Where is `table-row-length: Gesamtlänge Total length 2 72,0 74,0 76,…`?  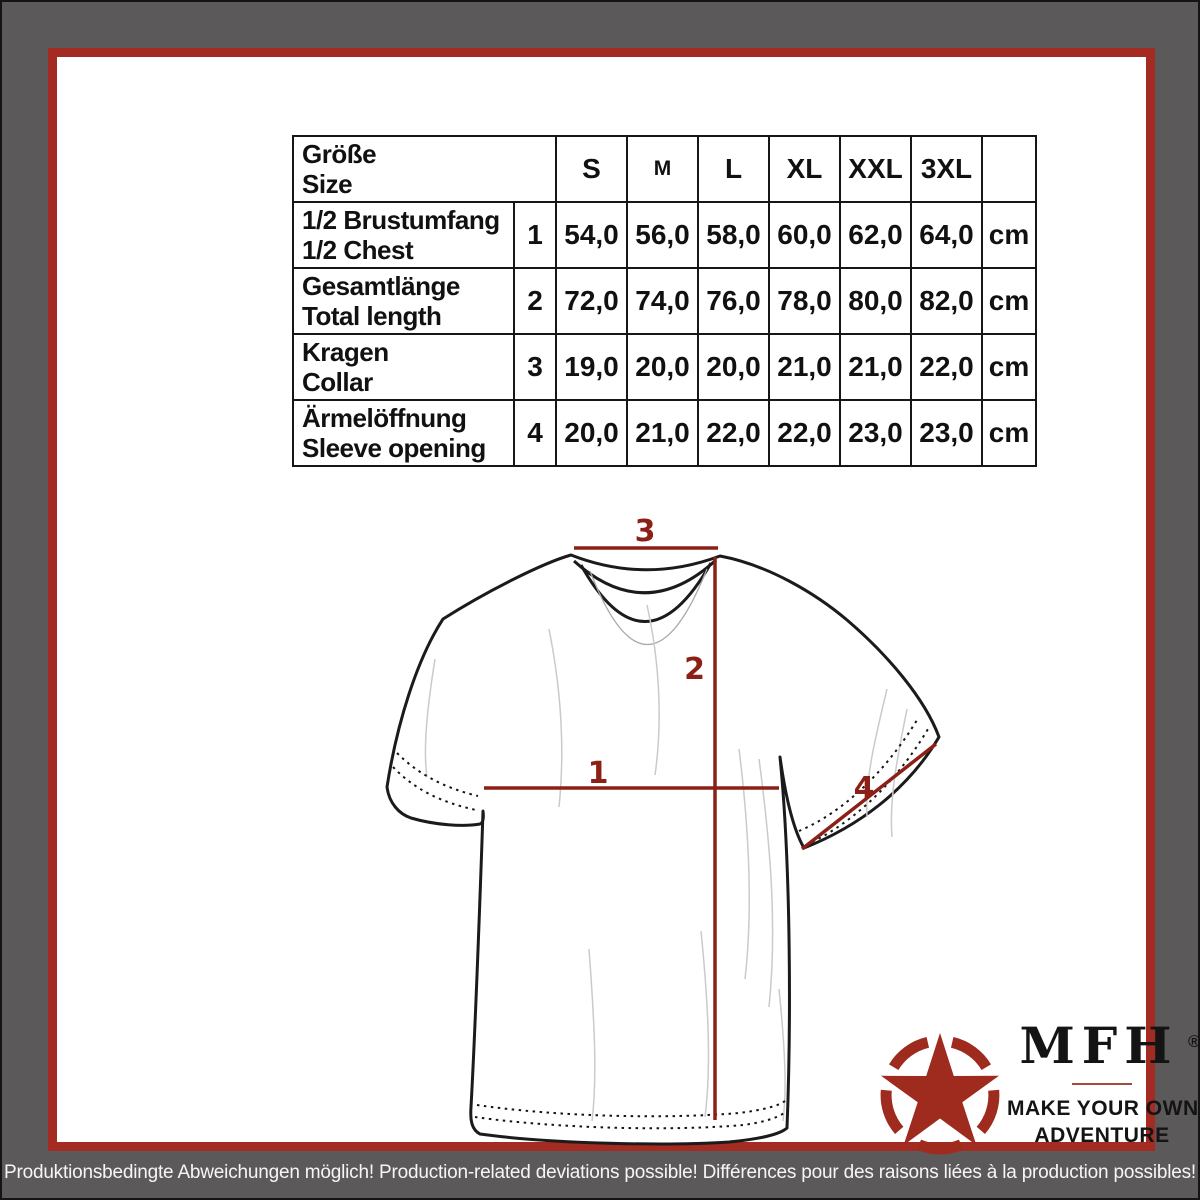 table-row-length: Gesamtlänge Total length 2 72,0 74,0 76,… is located at coordinates (664, 301).